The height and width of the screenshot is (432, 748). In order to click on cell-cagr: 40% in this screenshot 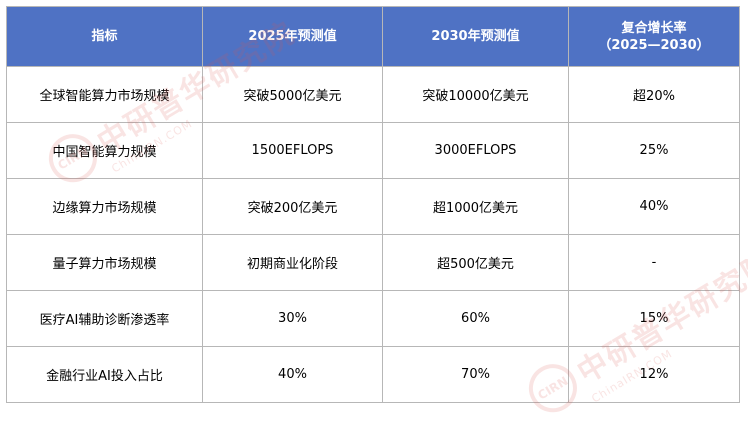, I will do `click(654, 206)`.